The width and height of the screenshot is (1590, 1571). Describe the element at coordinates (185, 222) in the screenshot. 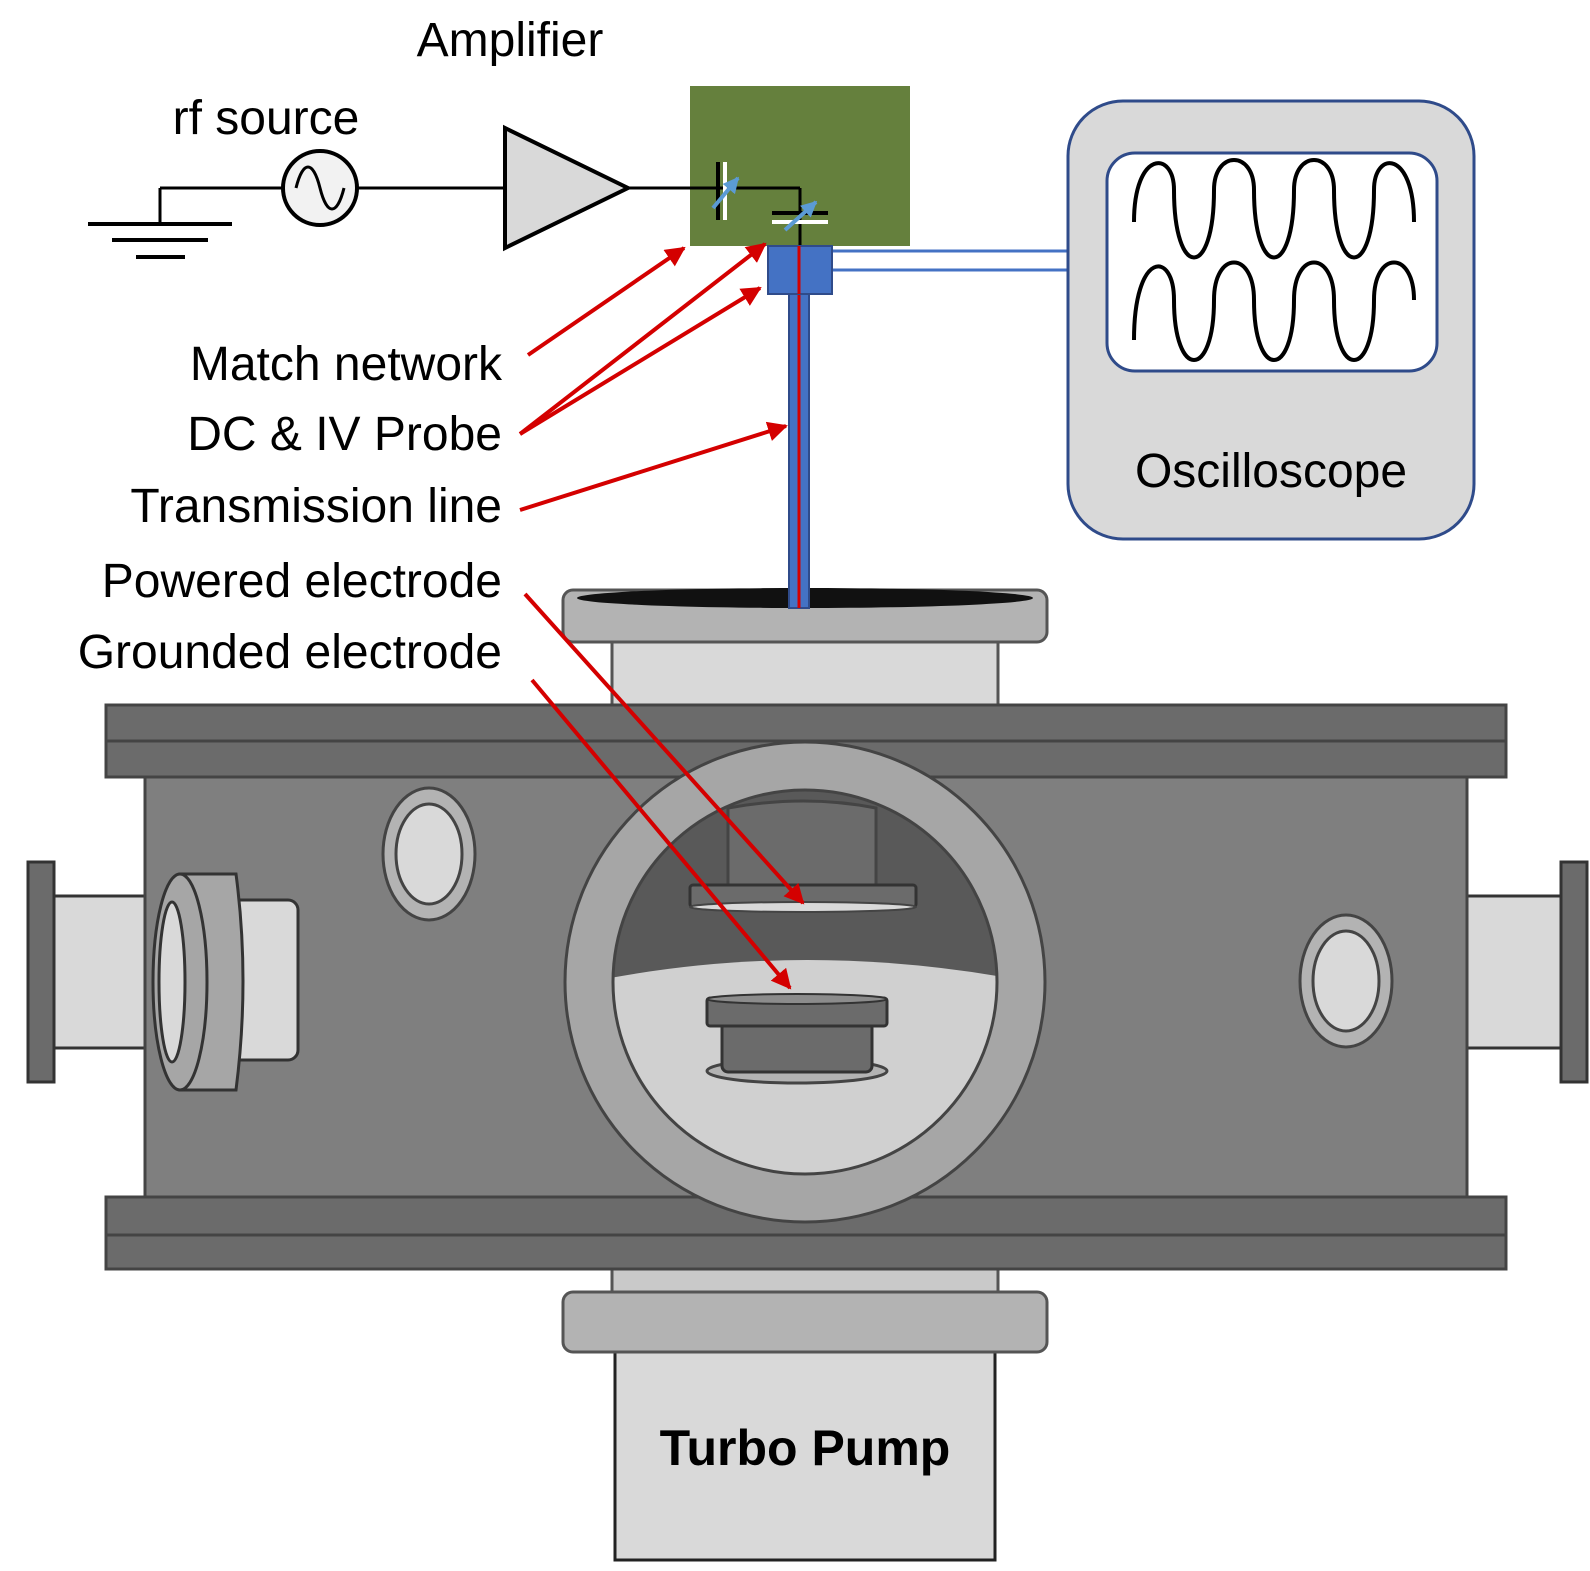

I see `ground-symbol` at that location.